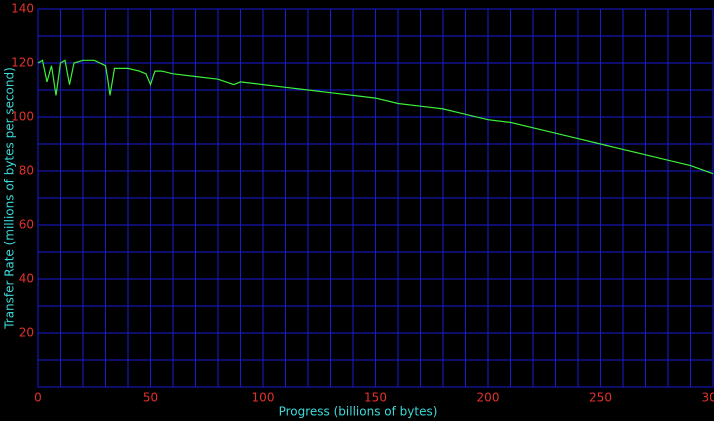  I want to click on y-tick-label: 40, so click(26, 279).